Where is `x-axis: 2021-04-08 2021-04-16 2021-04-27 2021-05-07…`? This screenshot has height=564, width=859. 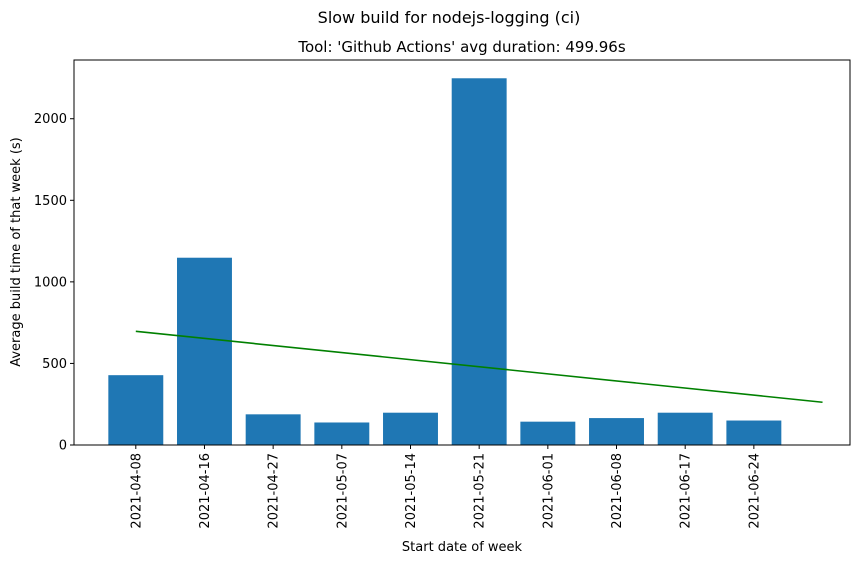
x-axis: 2021-04-08 2021-04-16 2021-04-27 2021-05-07… is located at coordinates (445, 487).